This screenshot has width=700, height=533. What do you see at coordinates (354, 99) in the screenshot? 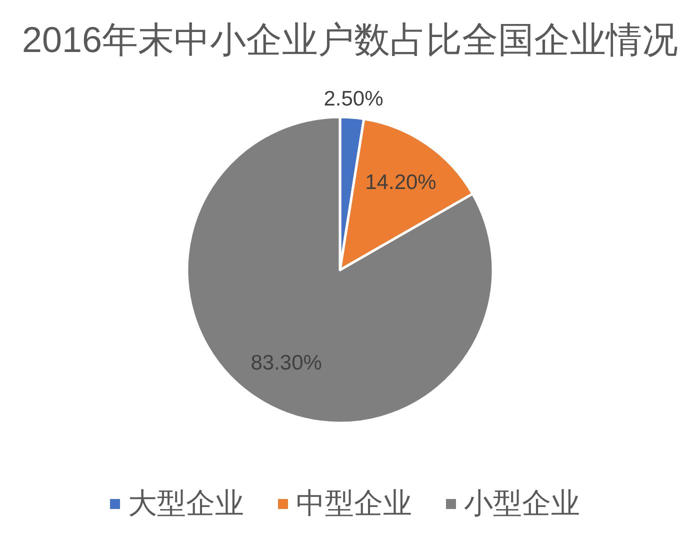
I see `data-label: 2.50%` at bounding box center [354, 99].